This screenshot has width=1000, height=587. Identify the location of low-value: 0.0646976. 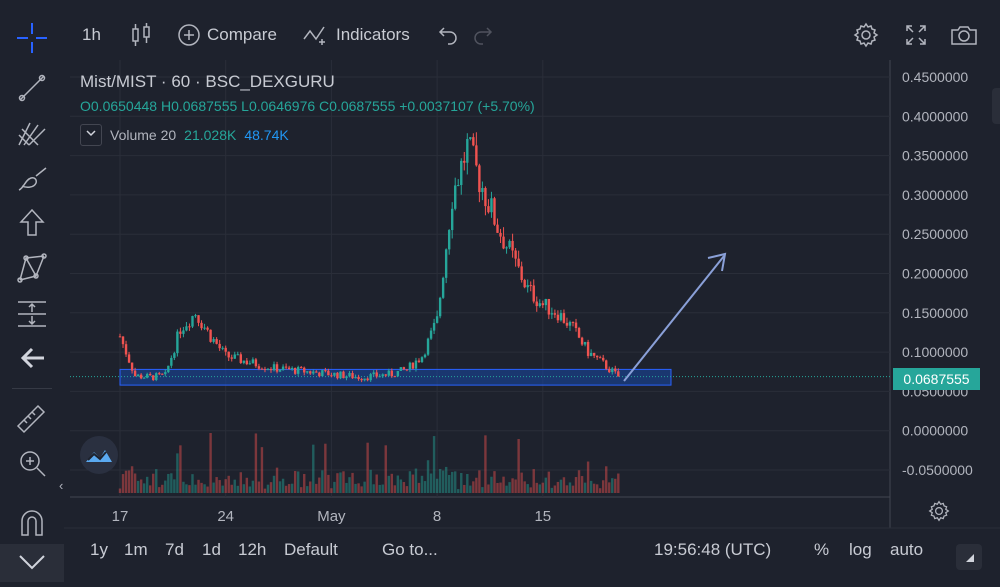
(282, 106).